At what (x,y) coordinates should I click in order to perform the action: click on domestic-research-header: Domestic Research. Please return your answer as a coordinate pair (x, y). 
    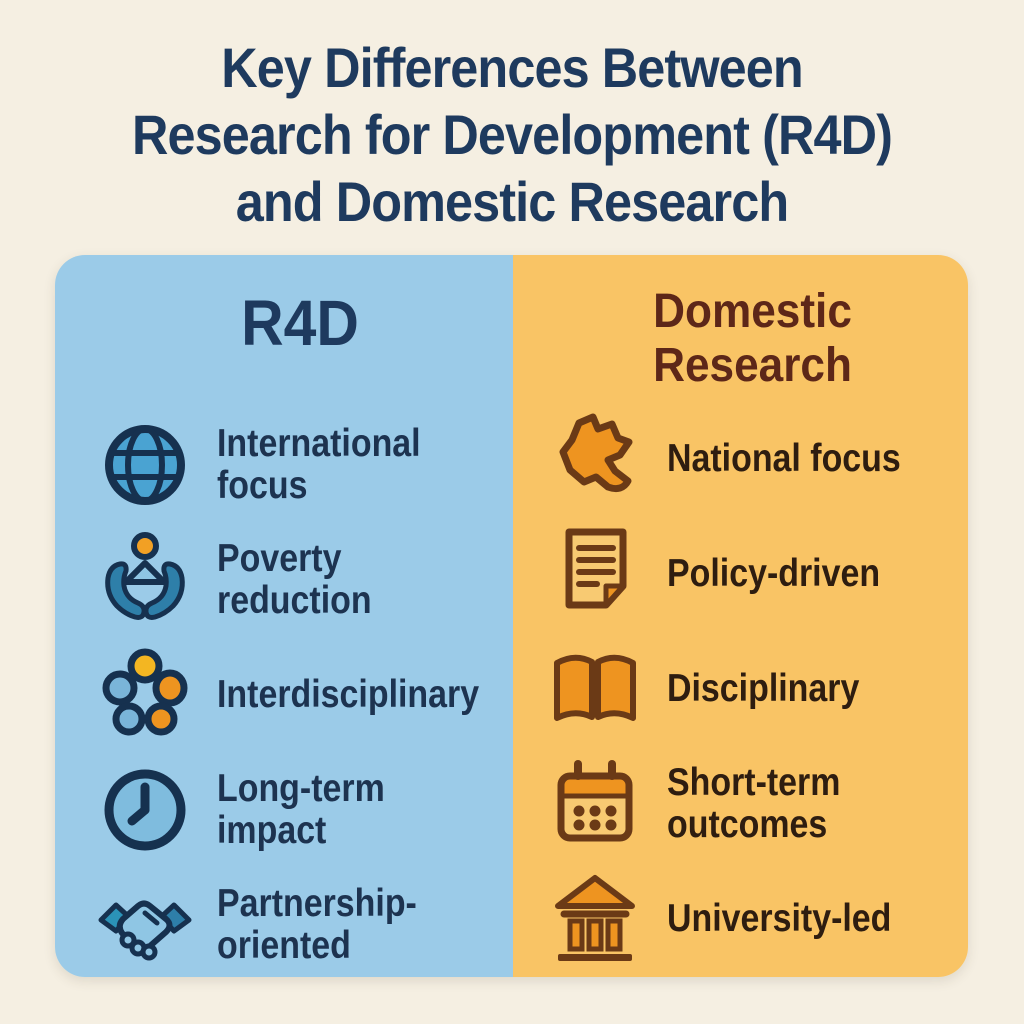
    Looking at the image, I should click on (752, 345).